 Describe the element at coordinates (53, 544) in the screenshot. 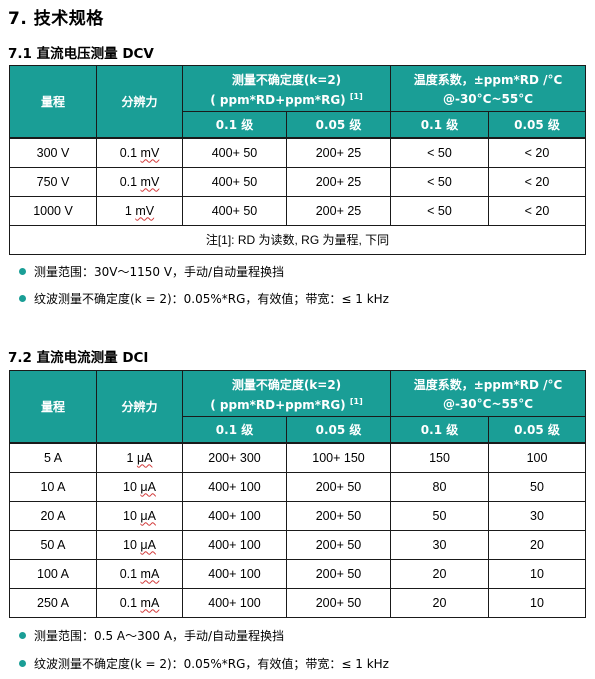

I see `cell-range: 50 A` at that location.